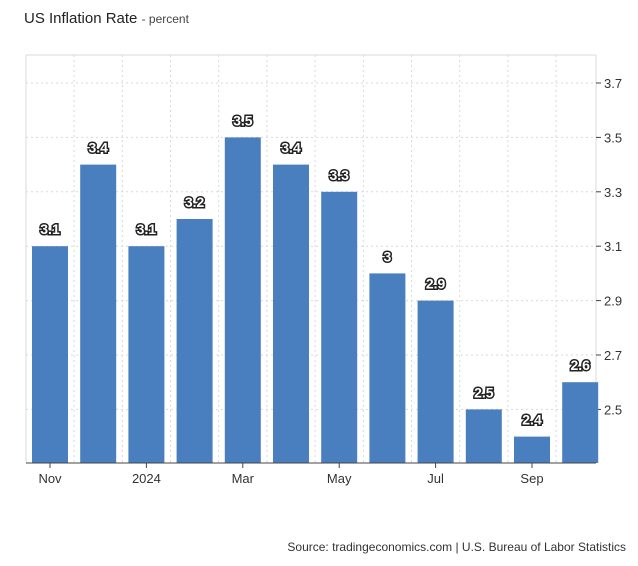 The width and height of the screenshot is (638, 566). What do you see at coordinates (243, 478) in the screenshot?
I see `x-tick-label: Mar` at bounding box center [243, 478].